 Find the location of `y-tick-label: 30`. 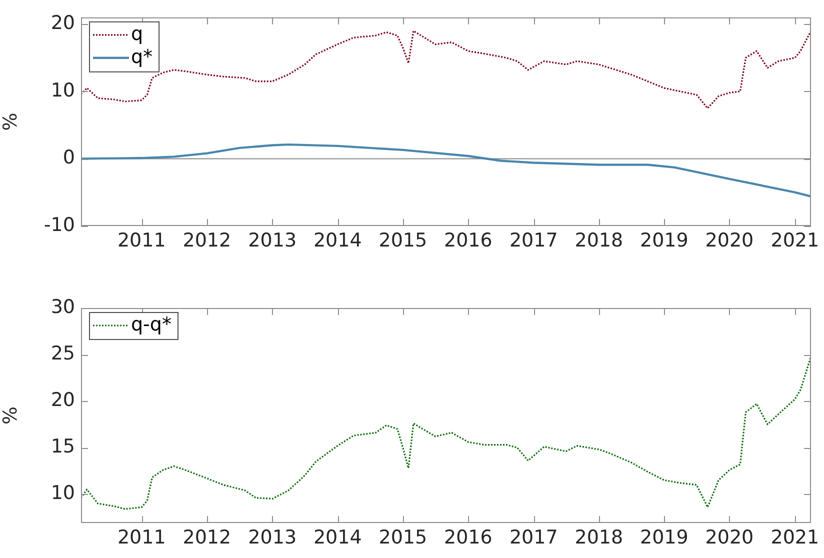

y-tick-label: 30 is located at coordinates (62, 307).